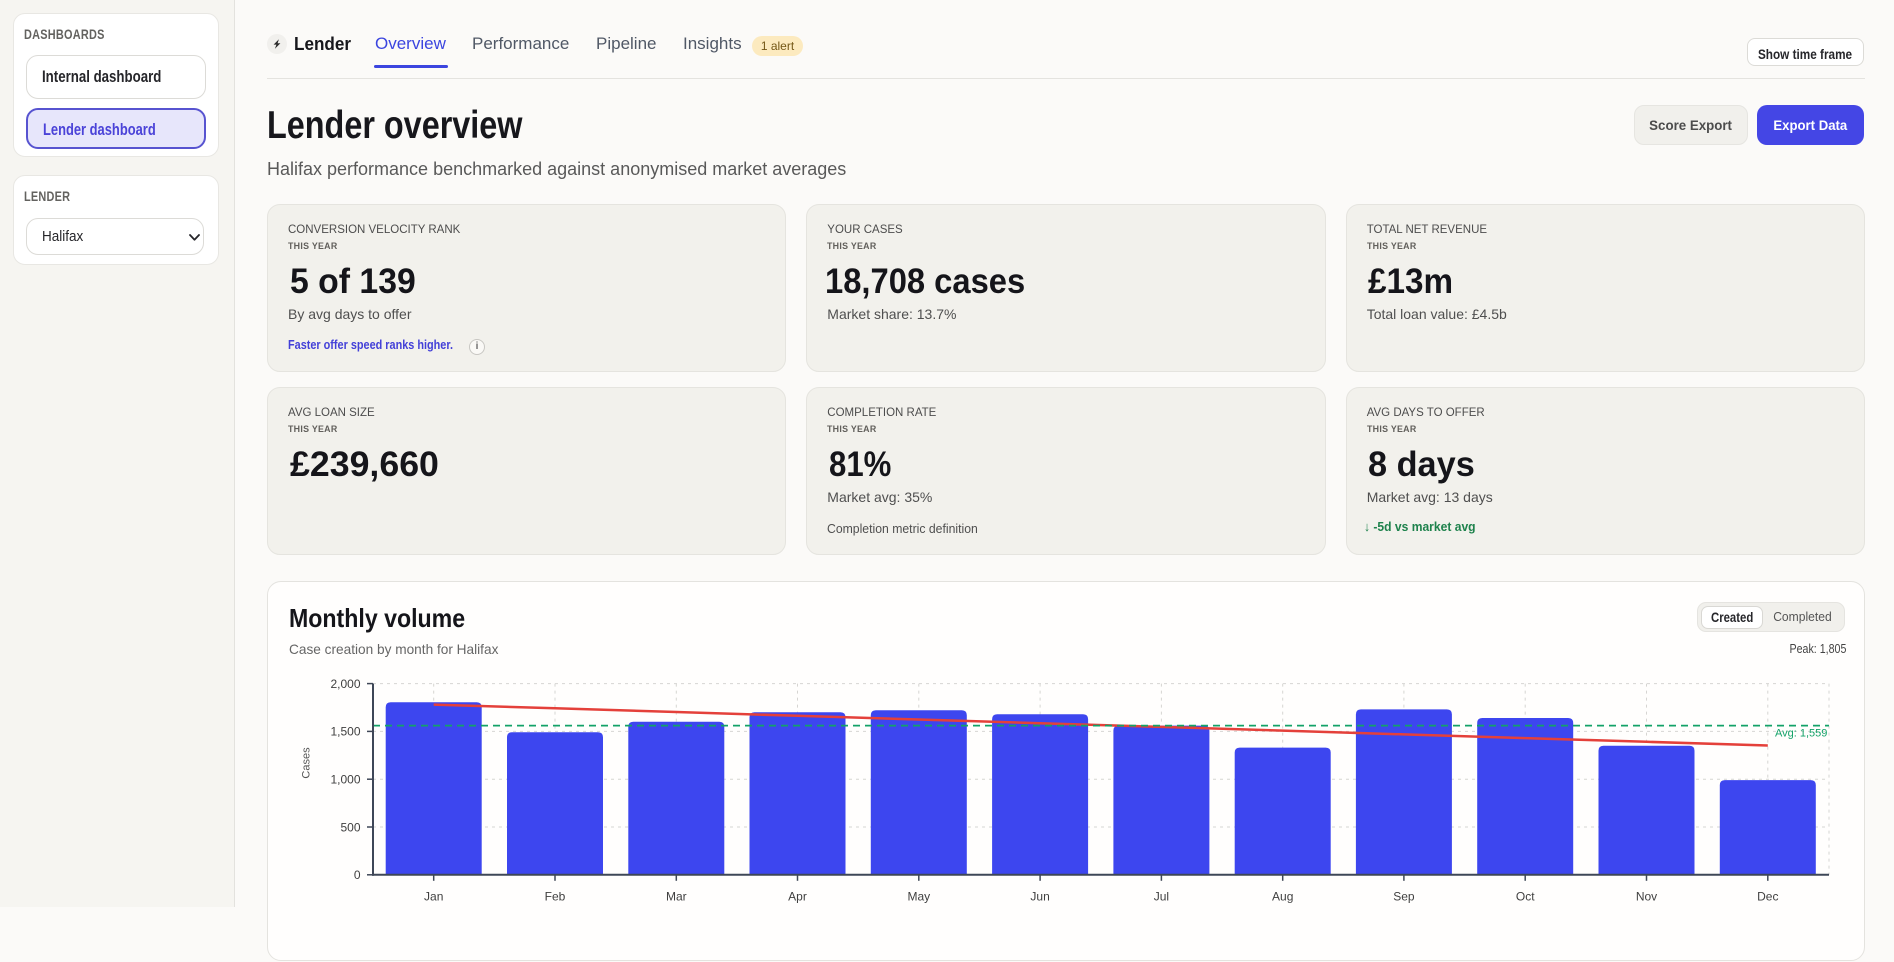 This screenshot has width=1894, height=962. Describe the element at coordinates (1404, 896) in the screenshot. I see `svg-text: Sep` at that location.